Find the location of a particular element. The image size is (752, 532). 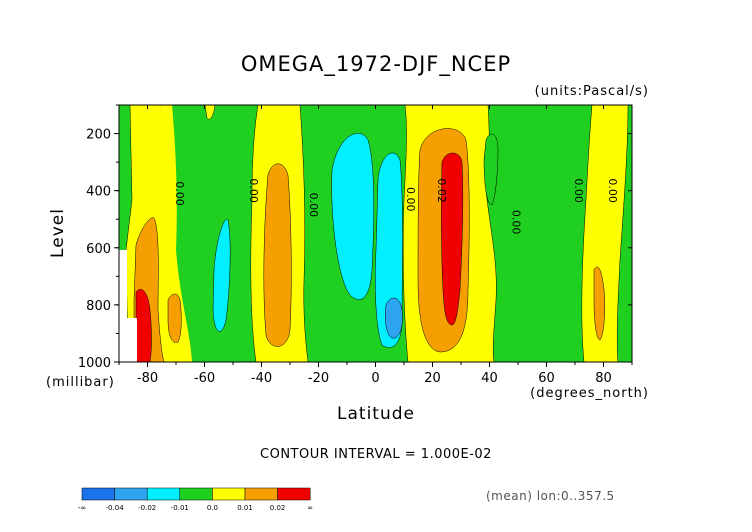

colorbar-level-label: -0.02 is located at coordinates (147, 508).